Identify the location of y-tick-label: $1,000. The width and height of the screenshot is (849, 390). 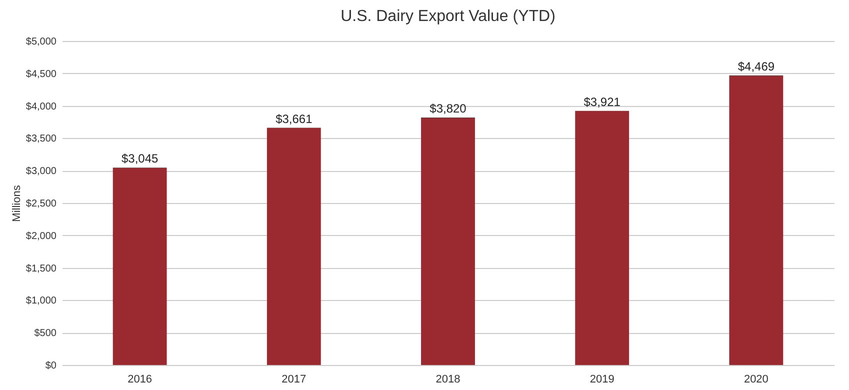
(41, 301).